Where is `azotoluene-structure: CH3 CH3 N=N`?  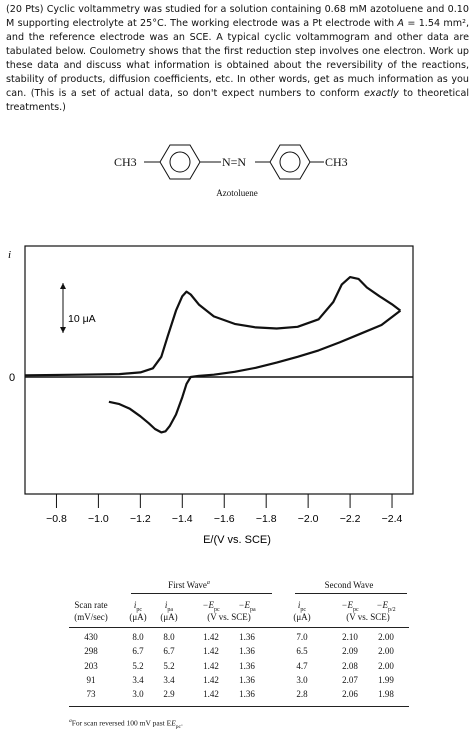
azotoluene-structure: CH3 CH3 N=N is located at coordinates (231, 162).